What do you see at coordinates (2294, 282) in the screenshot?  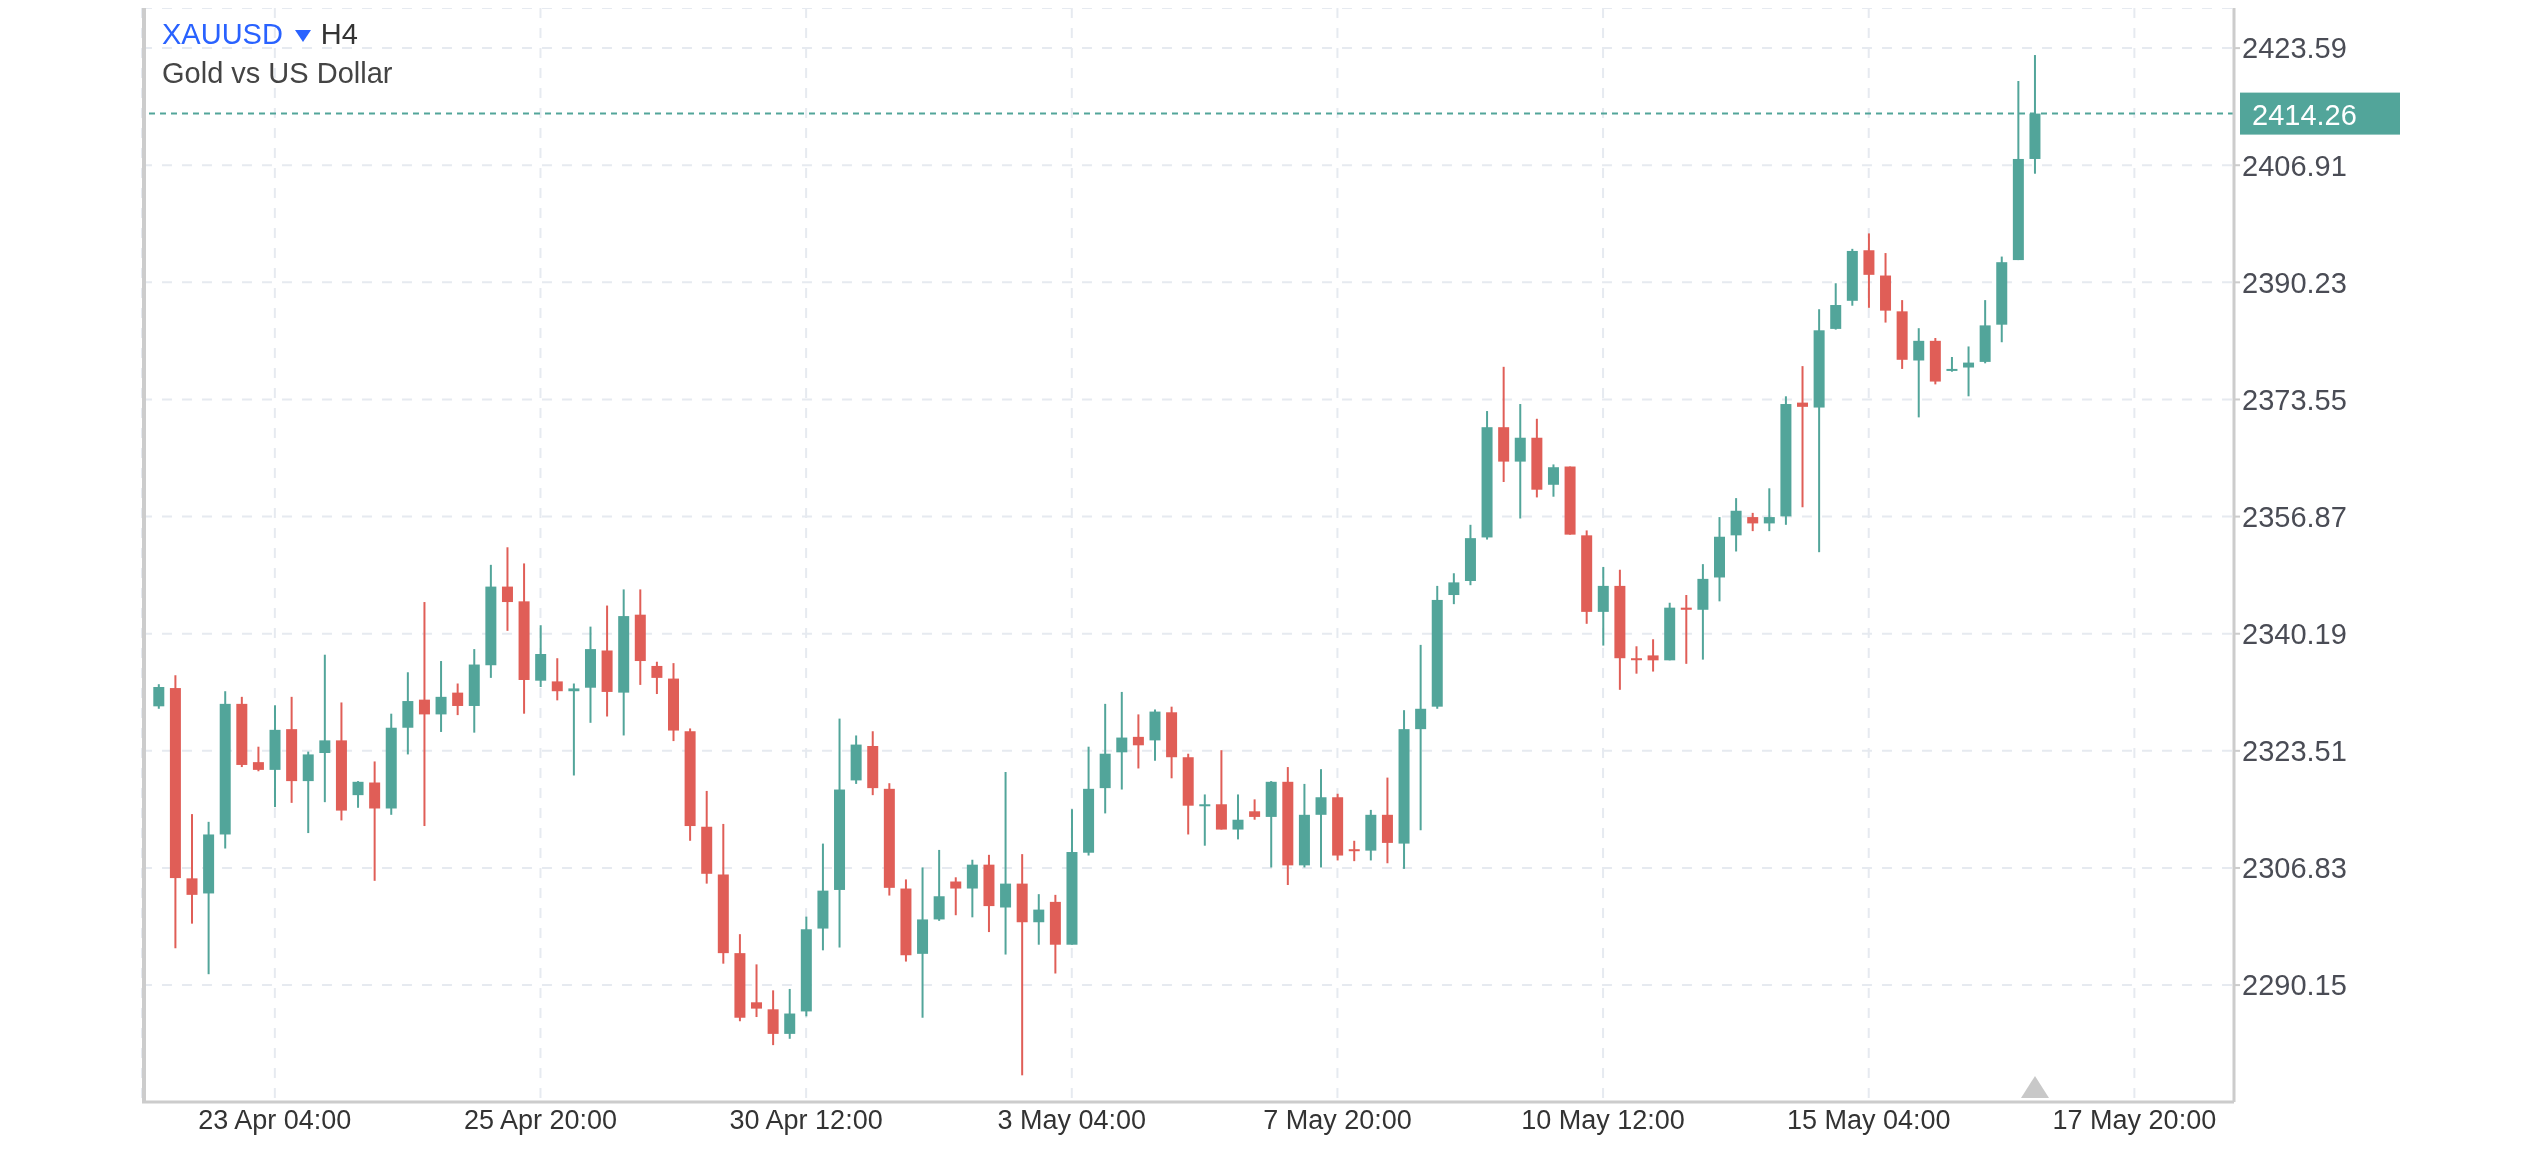 I see `y-tick-label: 2390.23` at bounding box center [2294, 282].